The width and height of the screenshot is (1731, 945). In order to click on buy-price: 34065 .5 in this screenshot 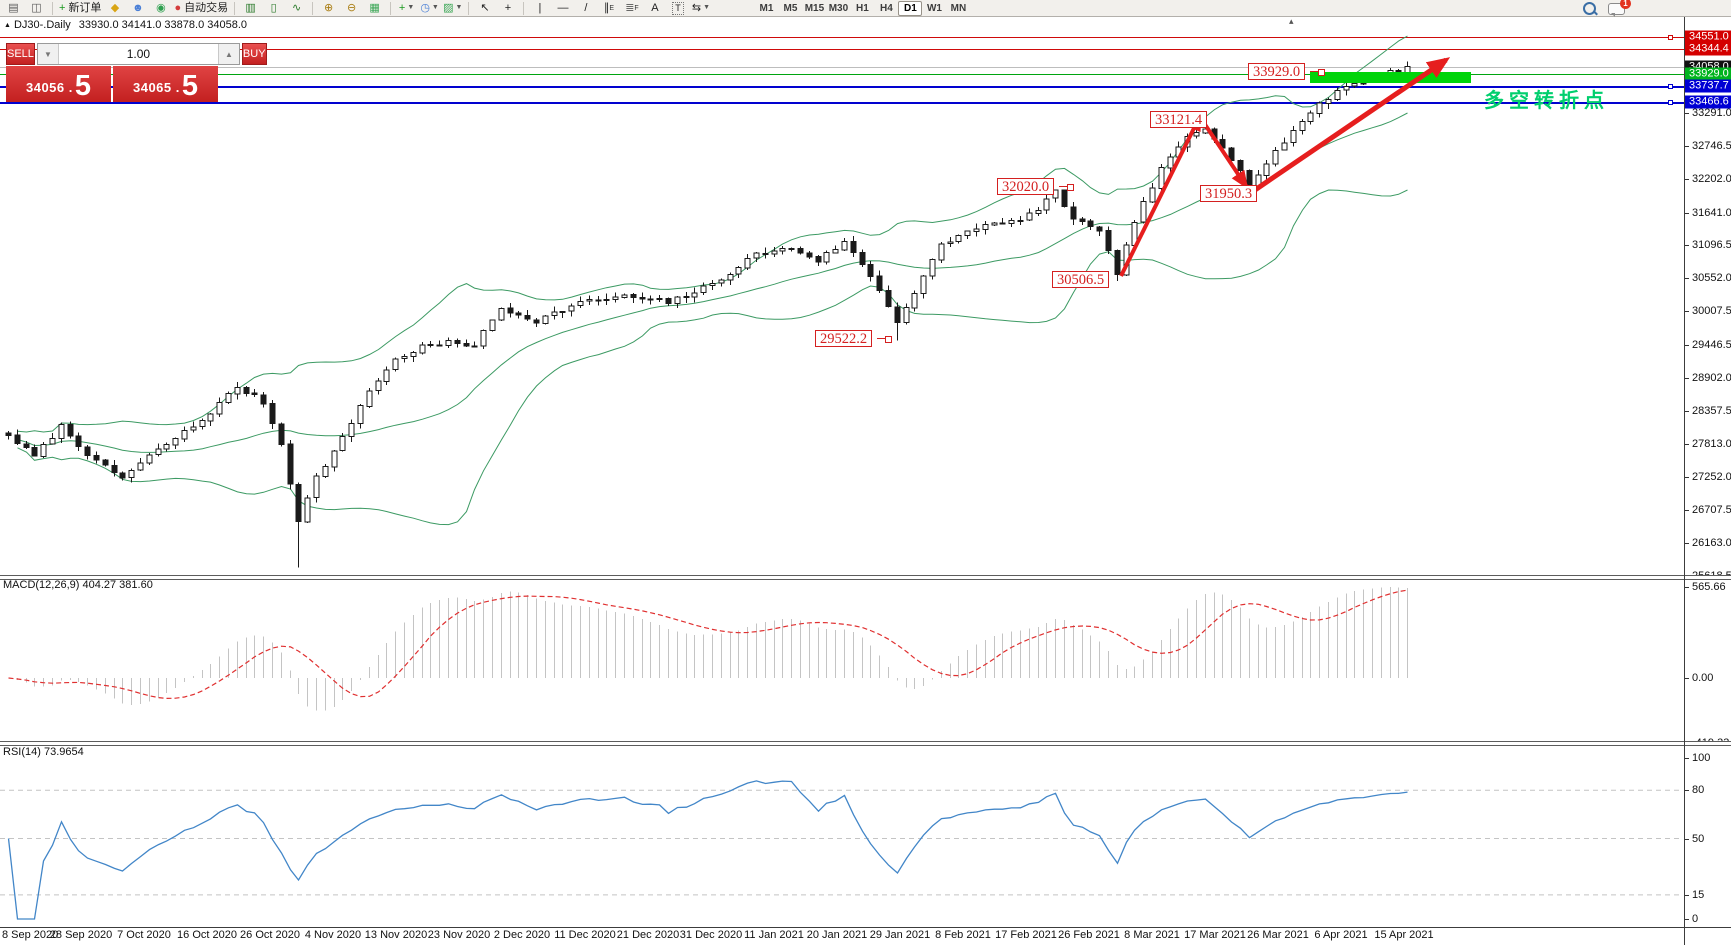, I will do `click(165, 84)`.